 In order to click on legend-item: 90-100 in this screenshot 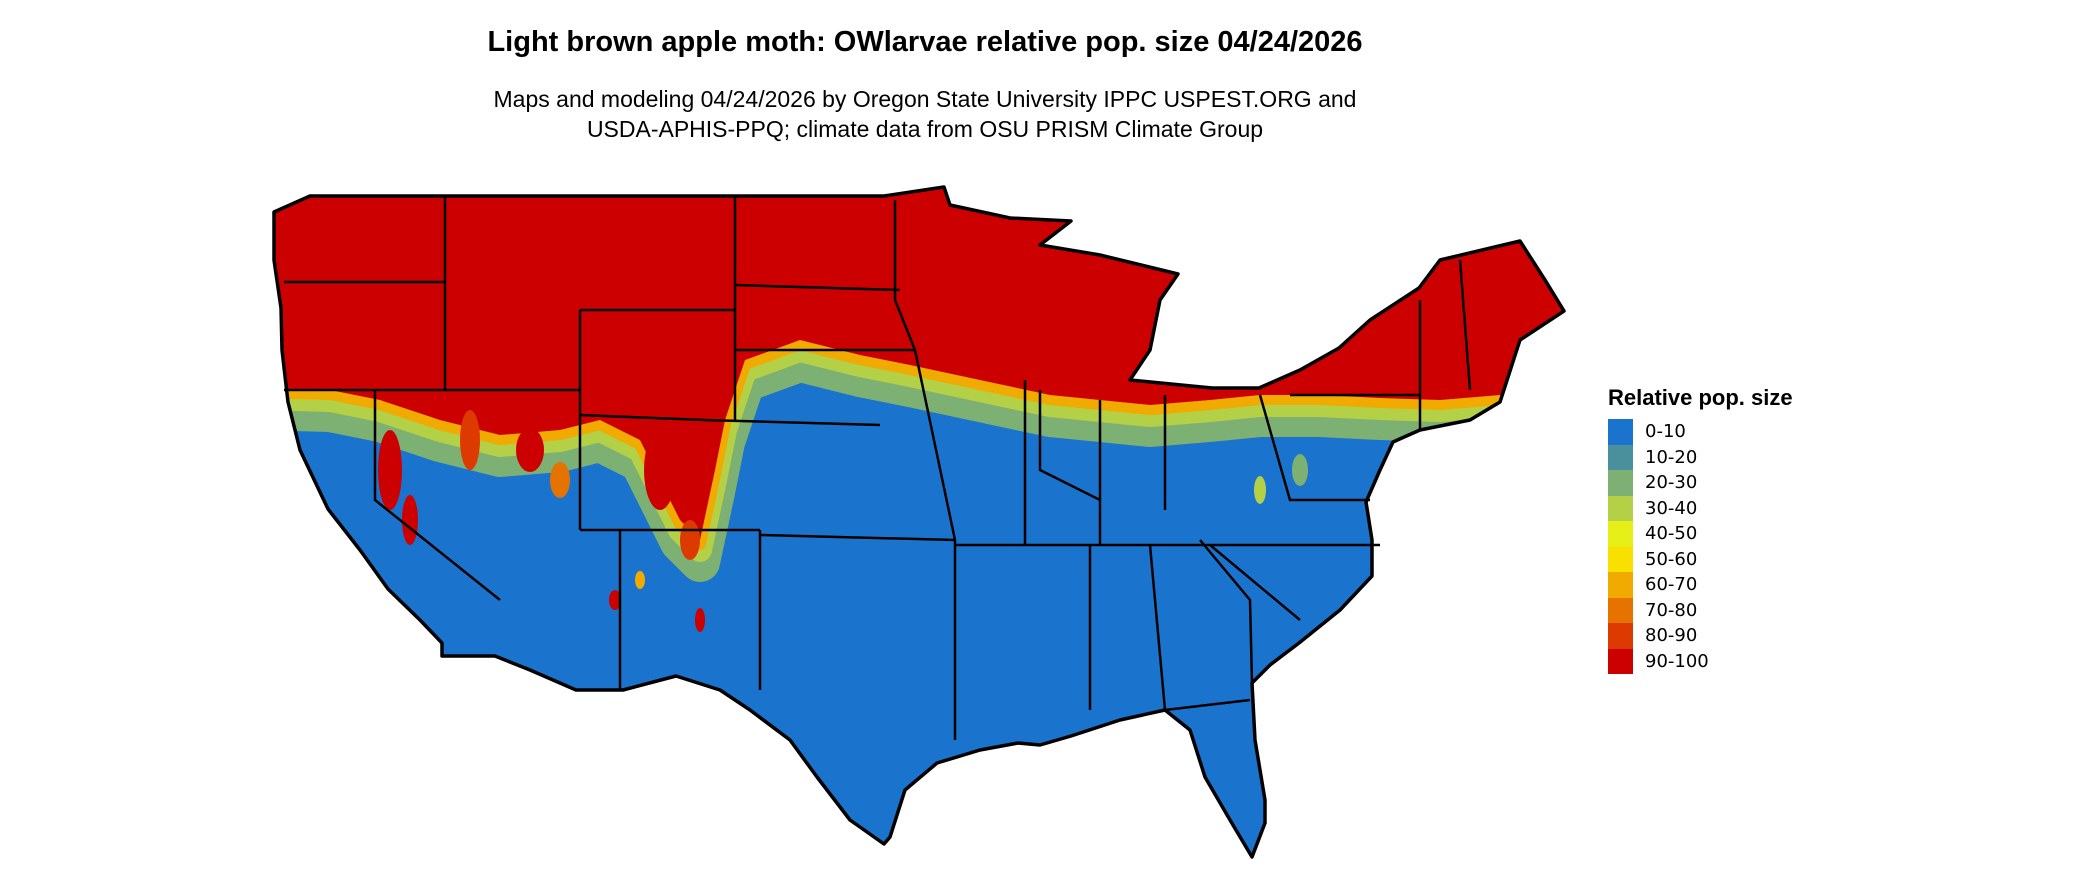, I will do `click(1700, 661)`.